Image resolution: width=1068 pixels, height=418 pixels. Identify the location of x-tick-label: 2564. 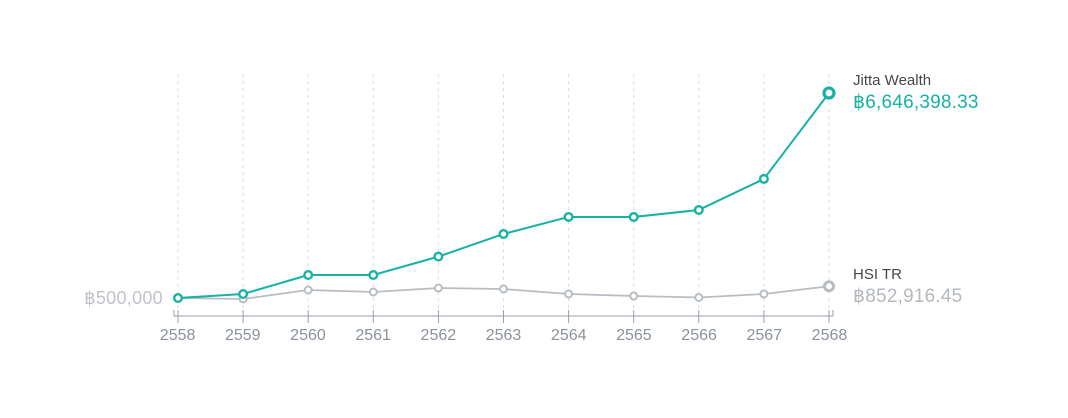
(568, 335).